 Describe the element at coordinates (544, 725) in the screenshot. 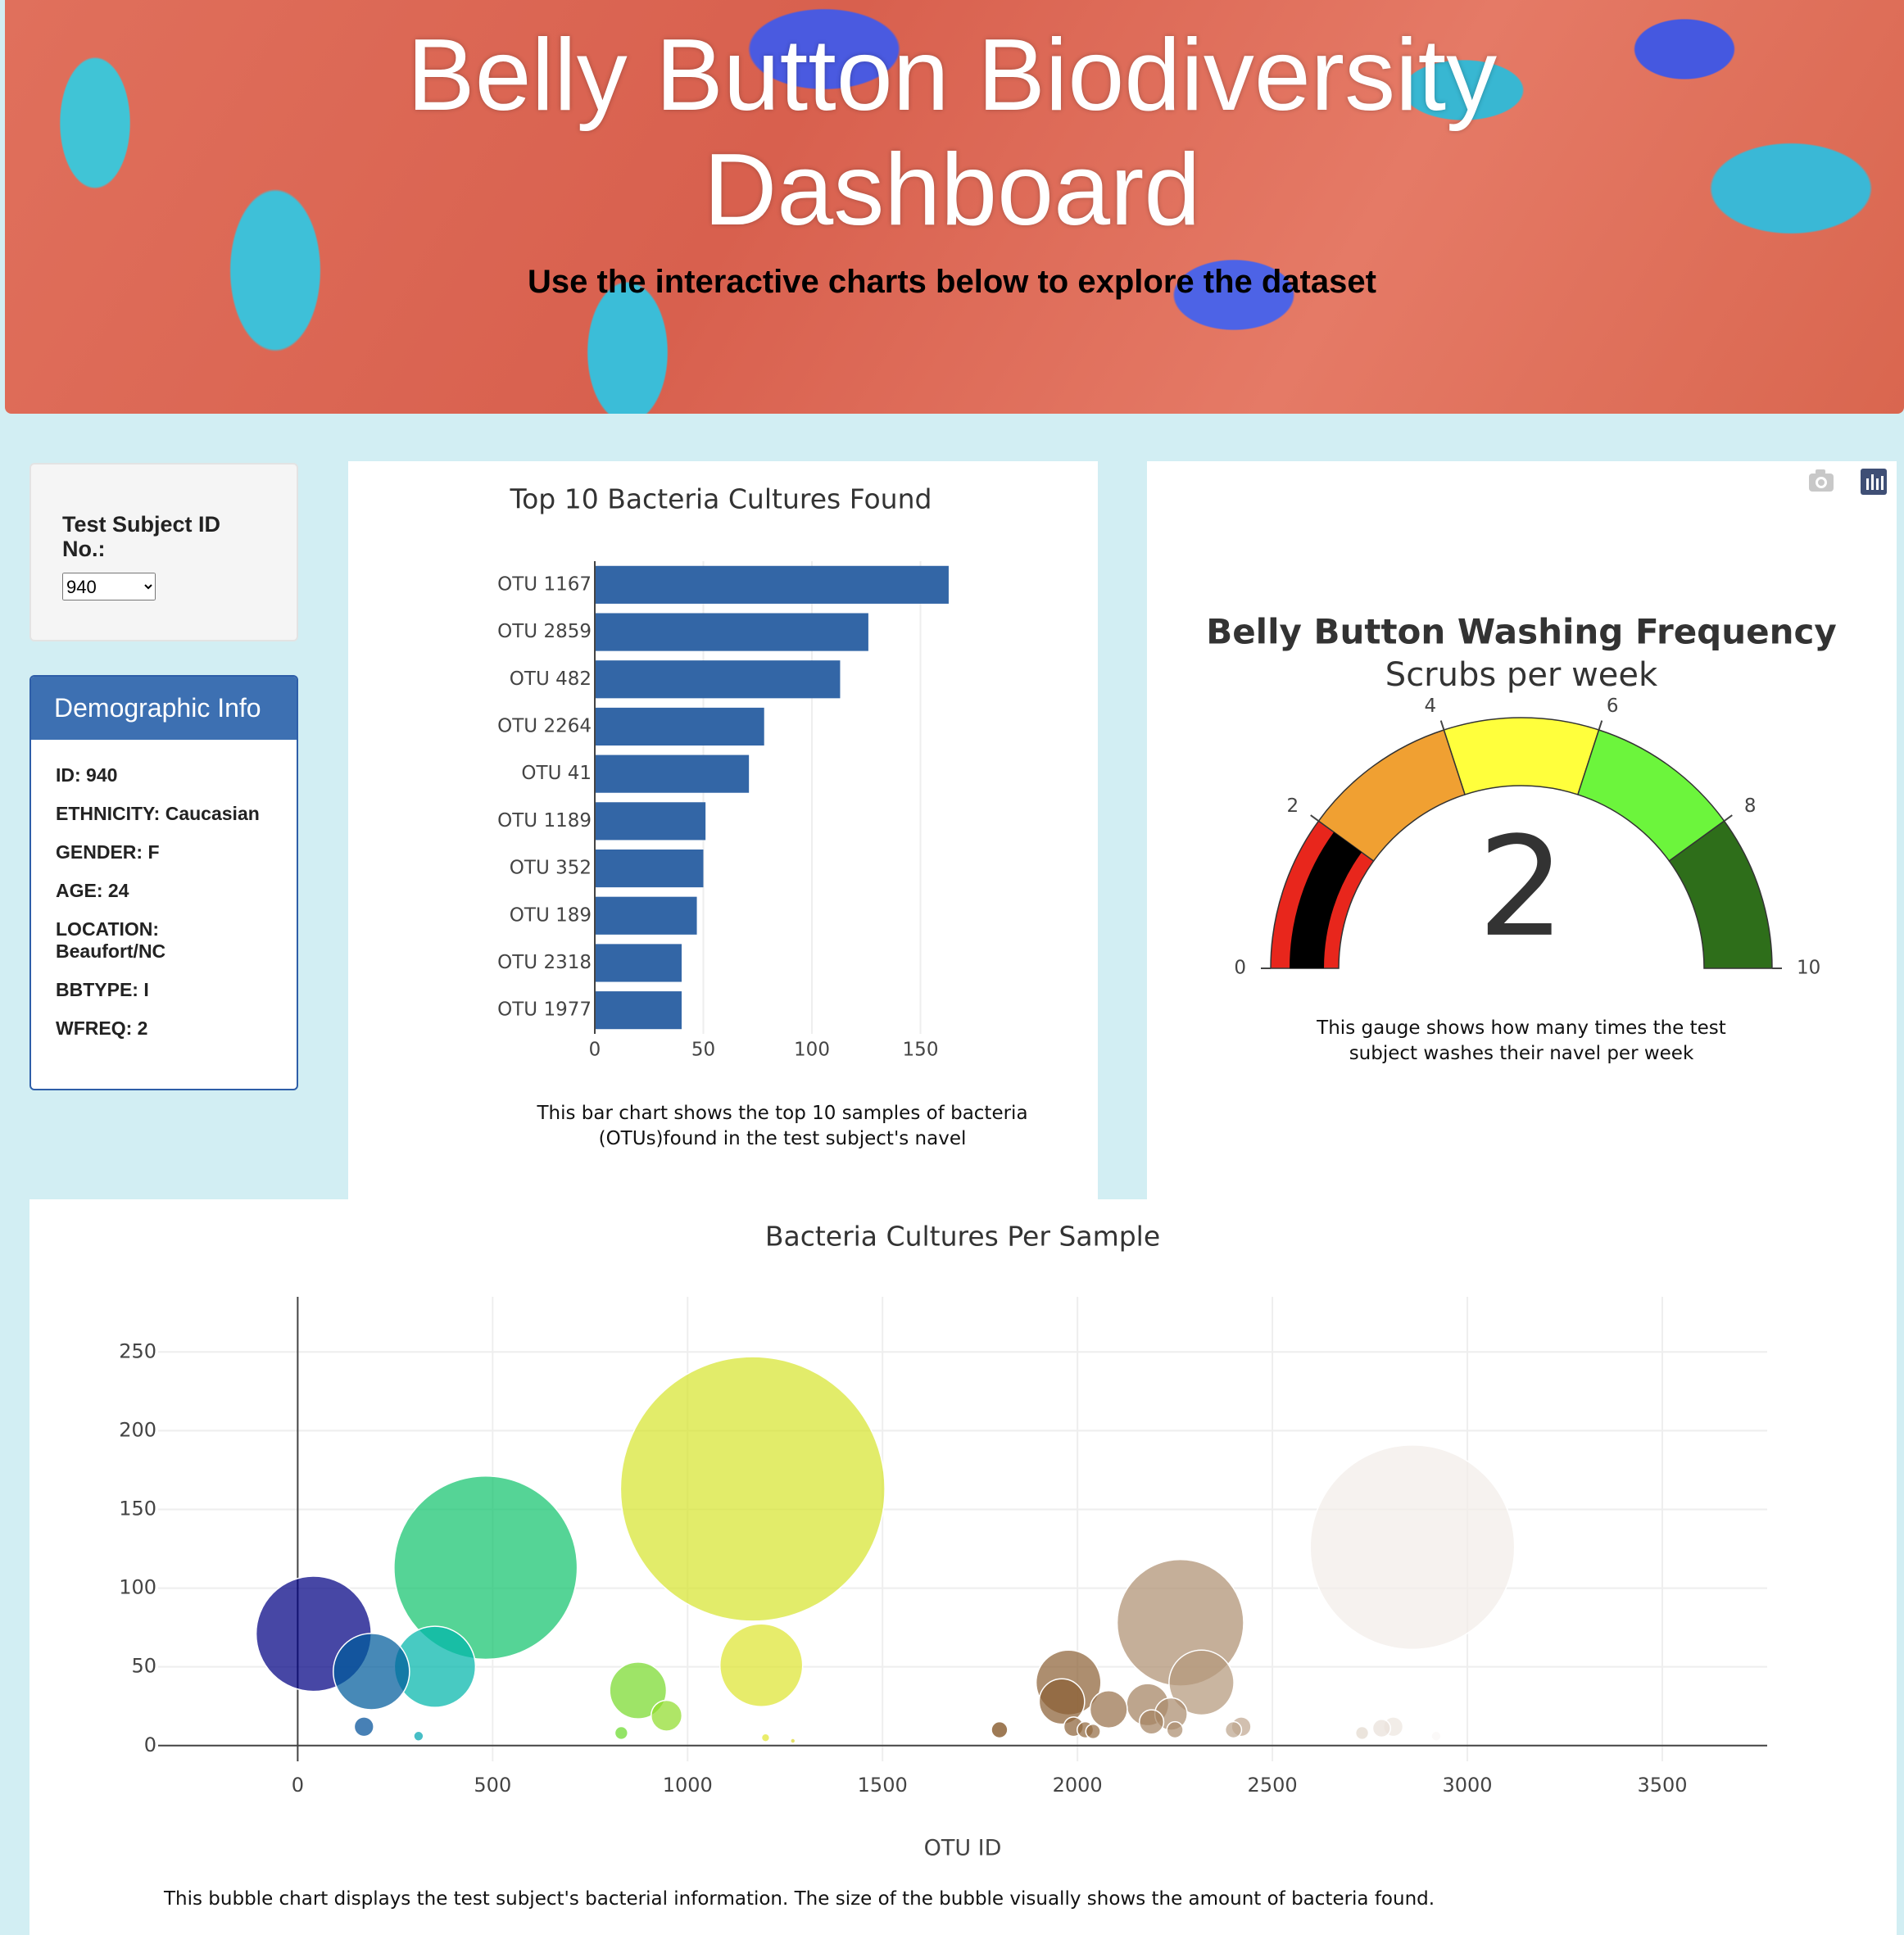

I see `y-tick-label: OTU 2264` at that location.